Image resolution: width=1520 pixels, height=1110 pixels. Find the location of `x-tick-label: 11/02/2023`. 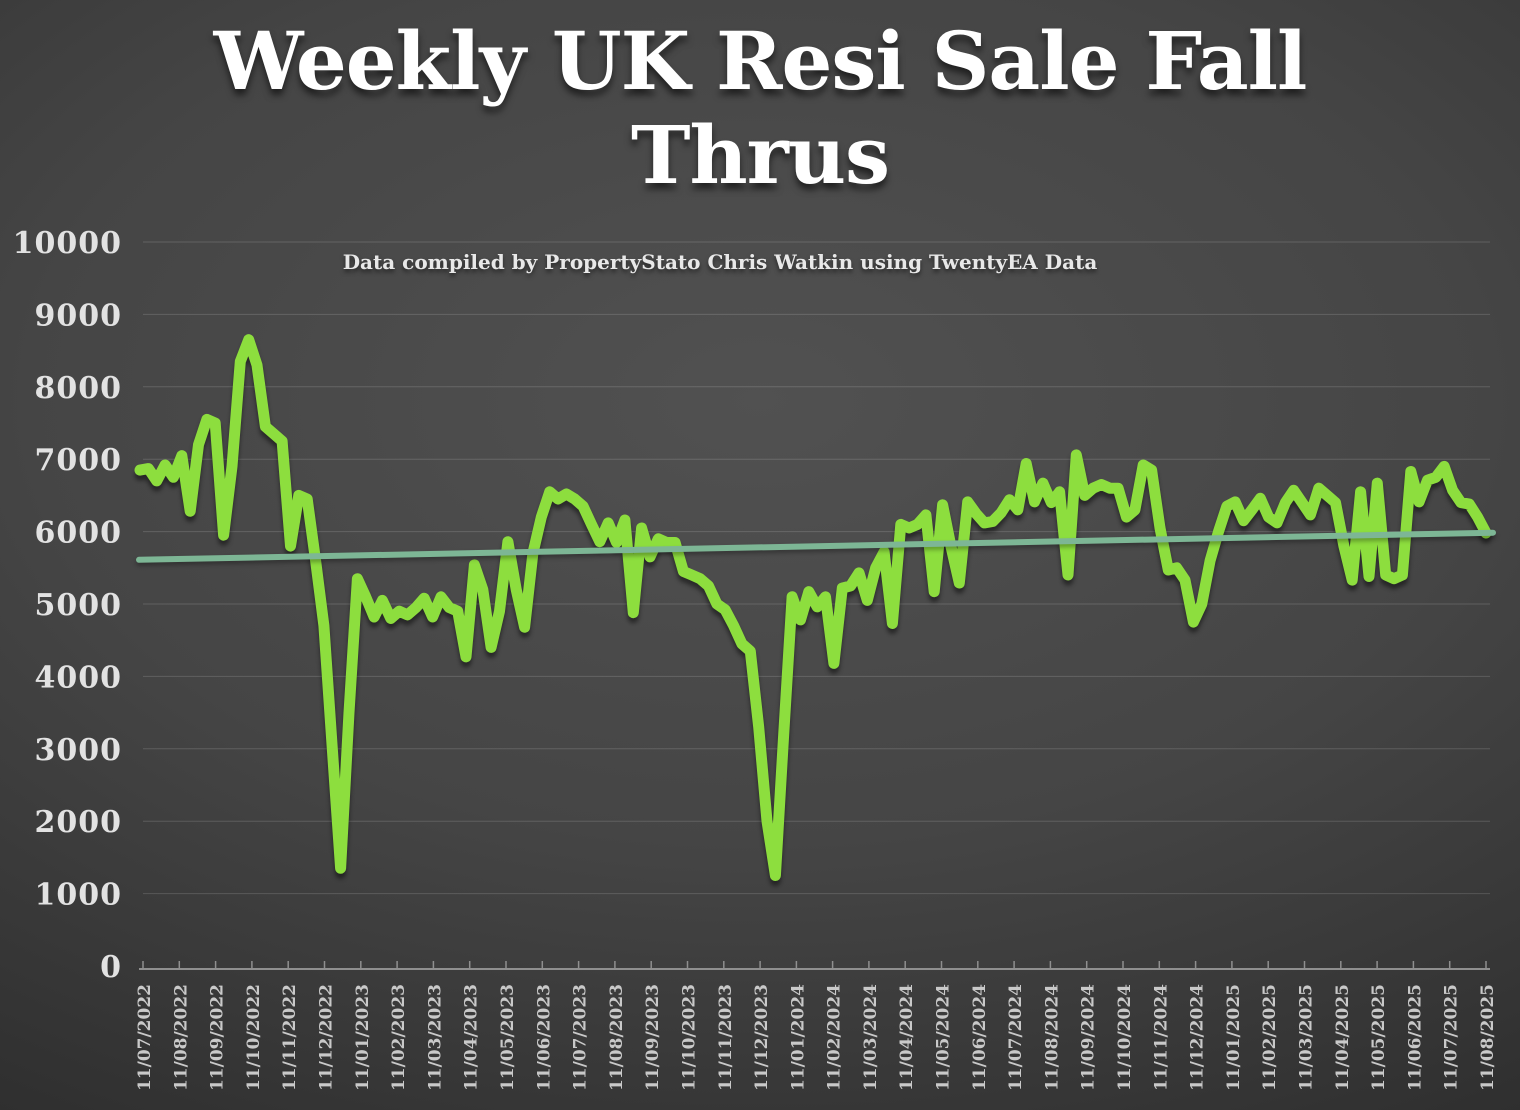

x-tick-label: 11/02/2023 is located at coordinates (399, 1037).